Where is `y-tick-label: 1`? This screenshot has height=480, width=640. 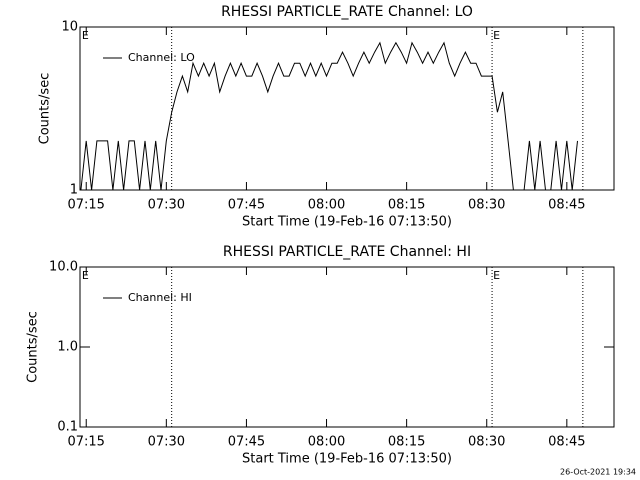
y-tick-label: 1 is located at coordinates (74, 190).